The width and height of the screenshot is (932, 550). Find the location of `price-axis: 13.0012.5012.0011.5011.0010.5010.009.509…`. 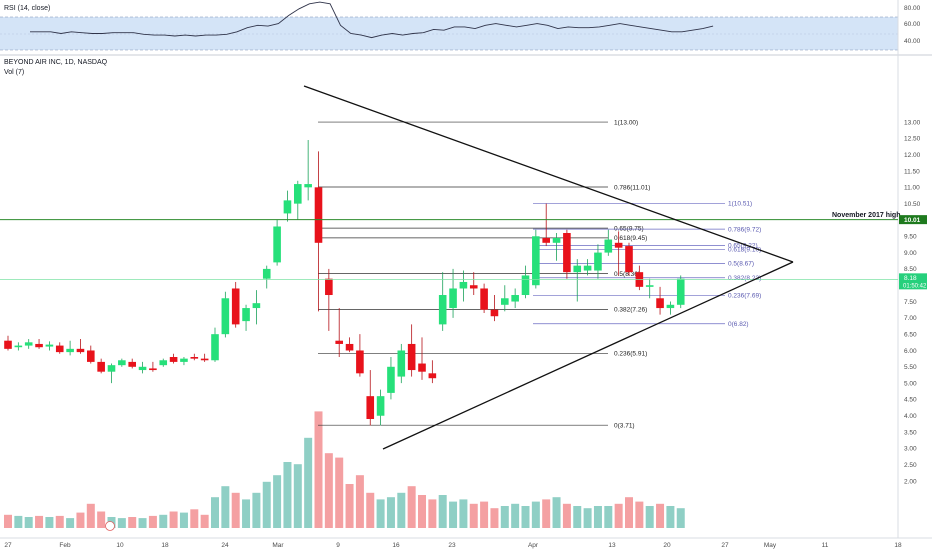

price-axis: 13.0012.5012.0011.5011.0010.5010.009.509… is located at coordinates (912, 302).